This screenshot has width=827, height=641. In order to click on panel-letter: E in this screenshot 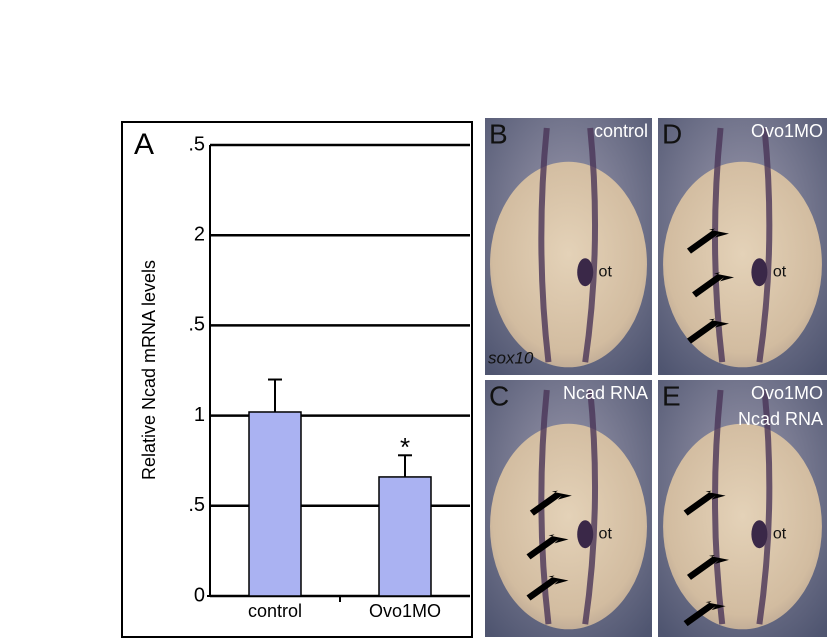, I will do `click(671, 395)`.